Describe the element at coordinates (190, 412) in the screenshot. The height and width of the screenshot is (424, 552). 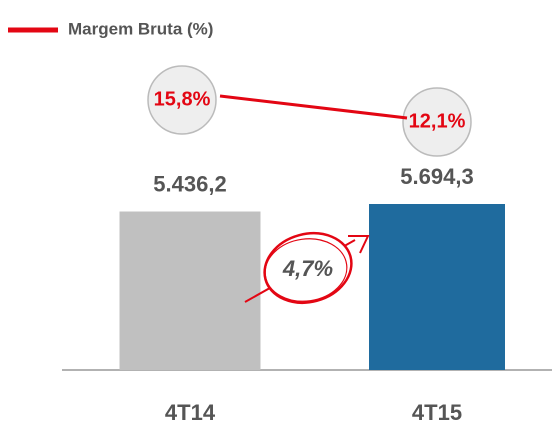
I see `x-tick-label: 4T14` at that location.